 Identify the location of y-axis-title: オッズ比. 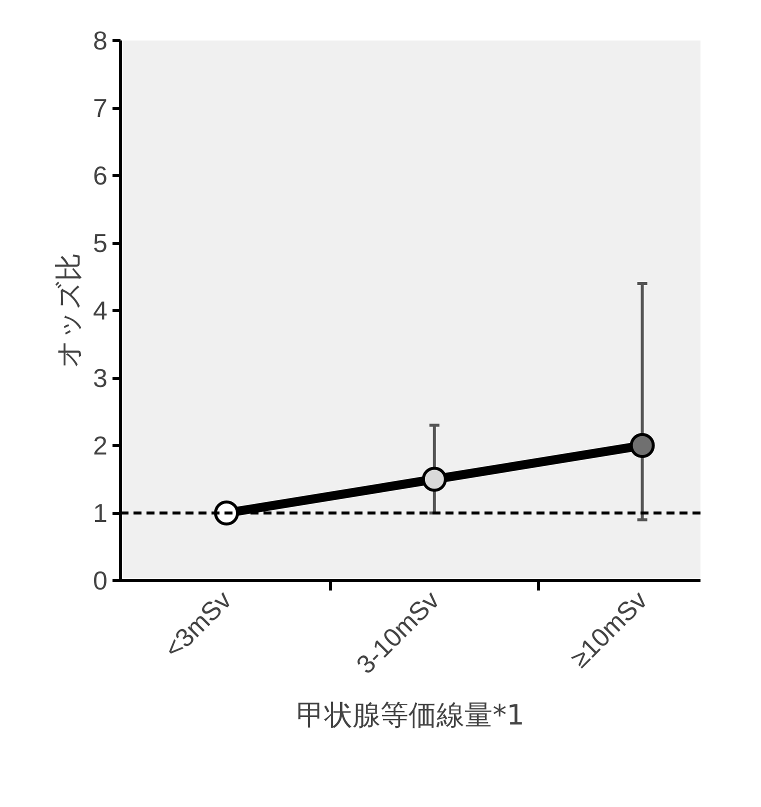
(69, 310).